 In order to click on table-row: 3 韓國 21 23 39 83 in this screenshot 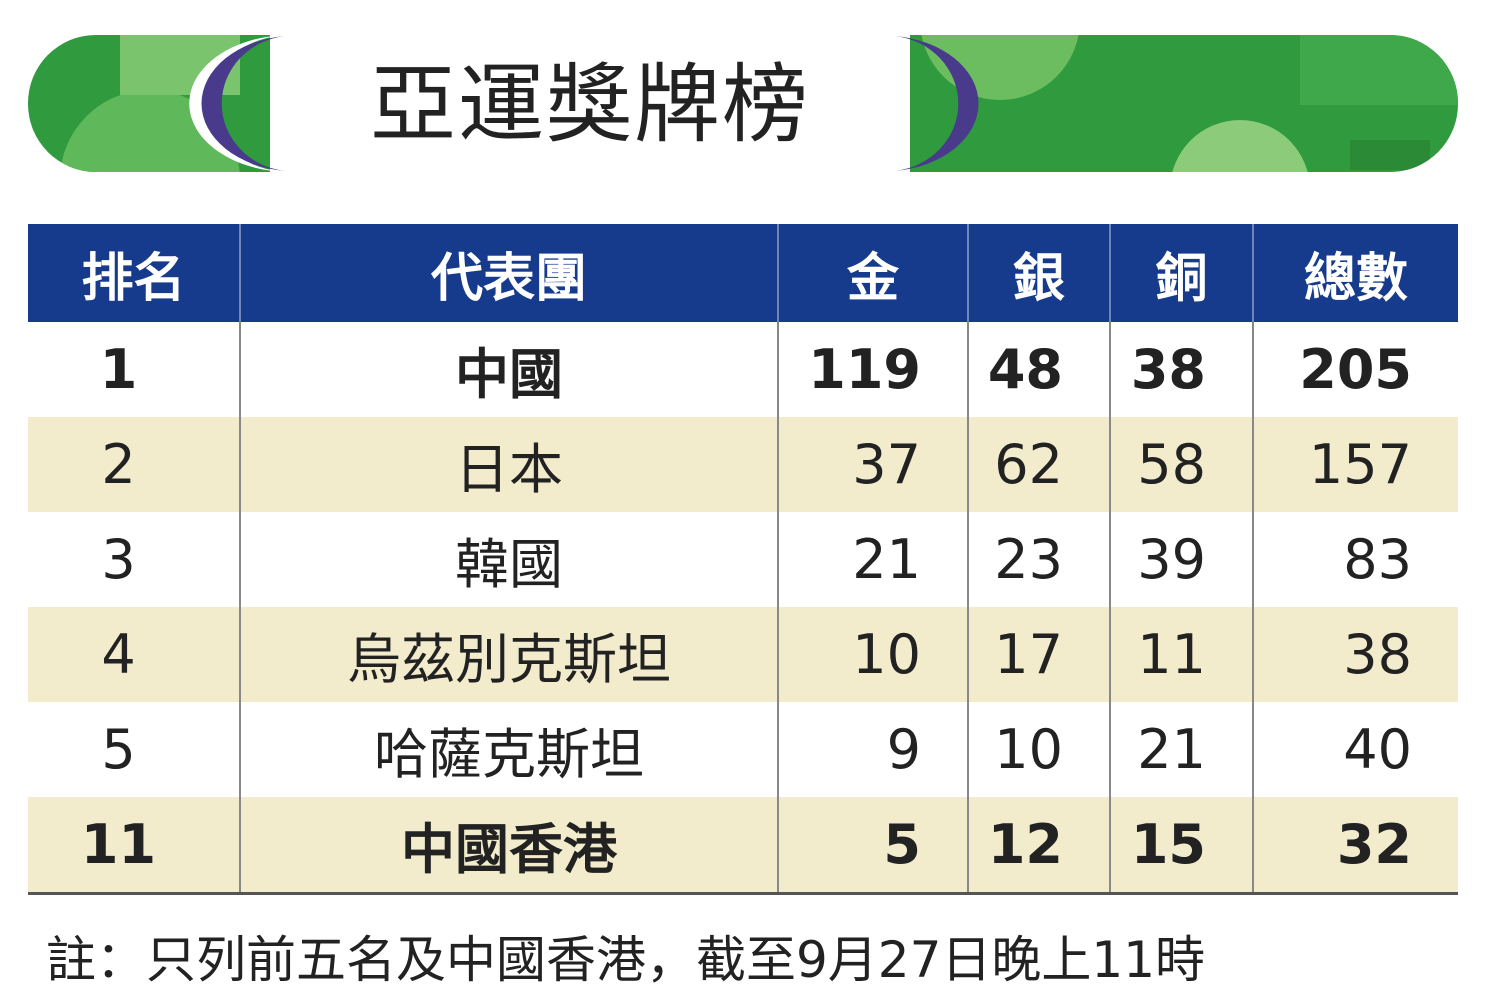, I will do `click(743, 559)`.